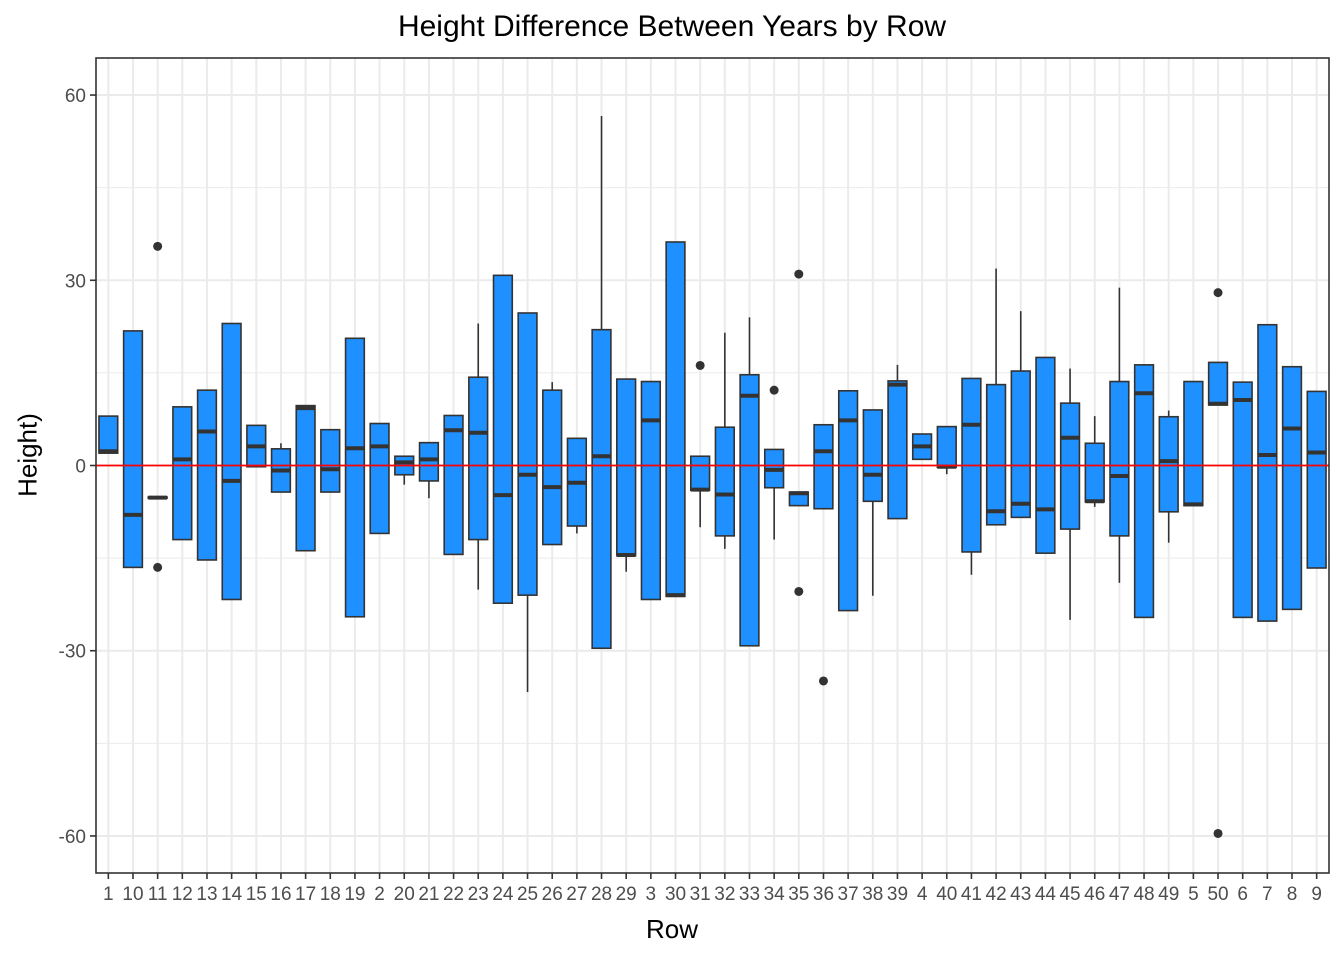 The image size is (1344, 960). I want to click on x-tick-label: 6, so click(1242, 894).